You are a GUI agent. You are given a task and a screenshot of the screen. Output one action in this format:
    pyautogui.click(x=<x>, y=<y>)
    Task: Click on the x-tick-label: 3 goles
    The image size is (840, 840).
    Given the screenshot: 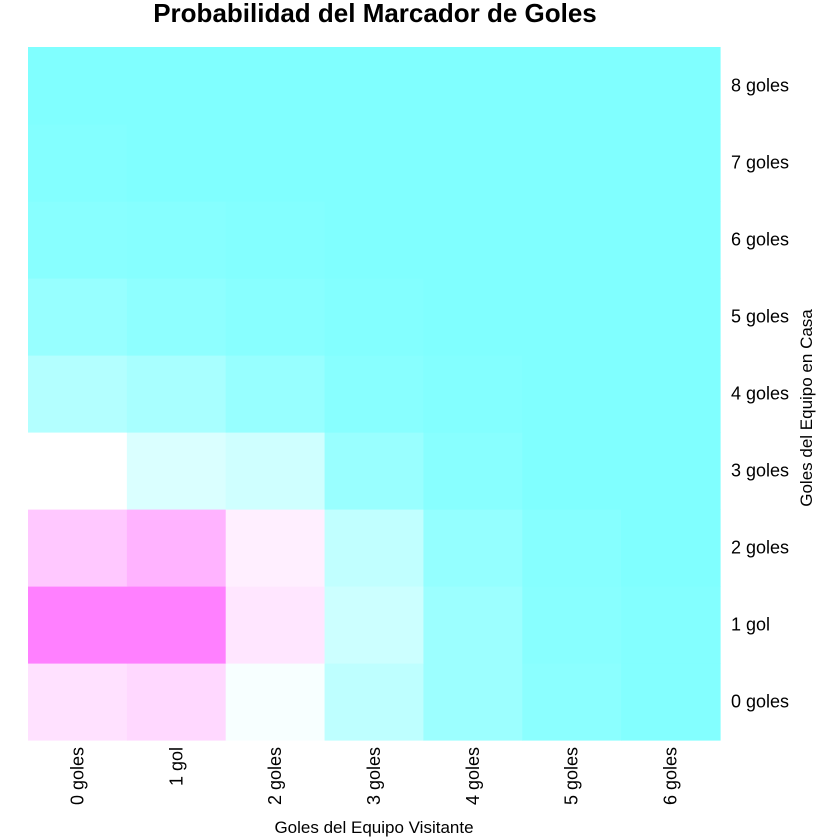 What is the action you would take?
    pyautogui.click(x=374, y=776)
    